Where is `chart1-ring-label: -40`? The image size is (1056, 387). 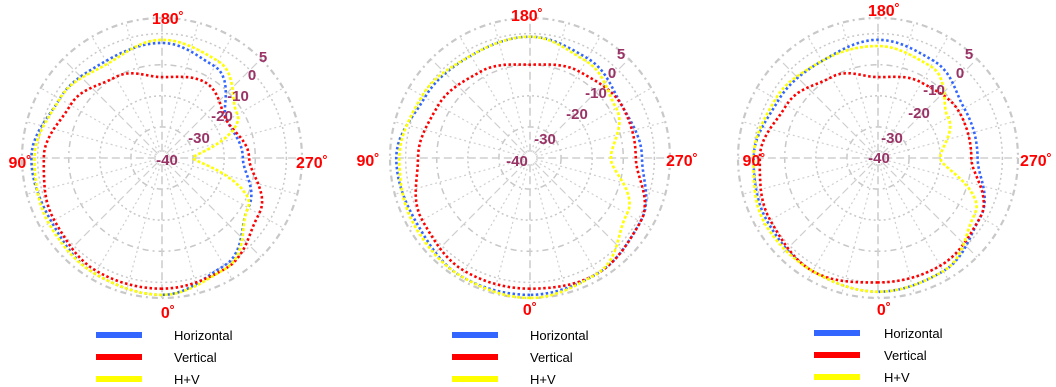 chart1-ring-label: -40 is located at coordinates (167, 160).